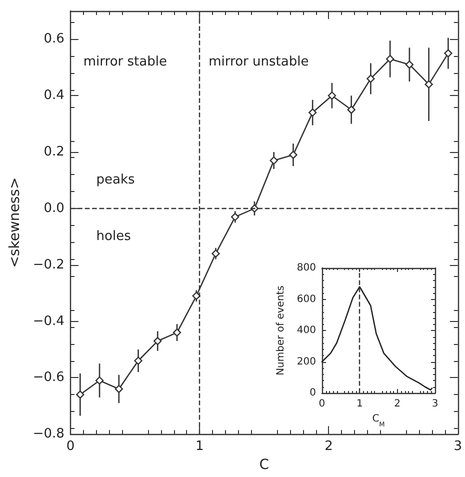 The height and width of the screenshot is (477, 465). Describe the element at coordinates (281, 331) in the screenshot. I see `y-axis-title: Number of events` at that location.